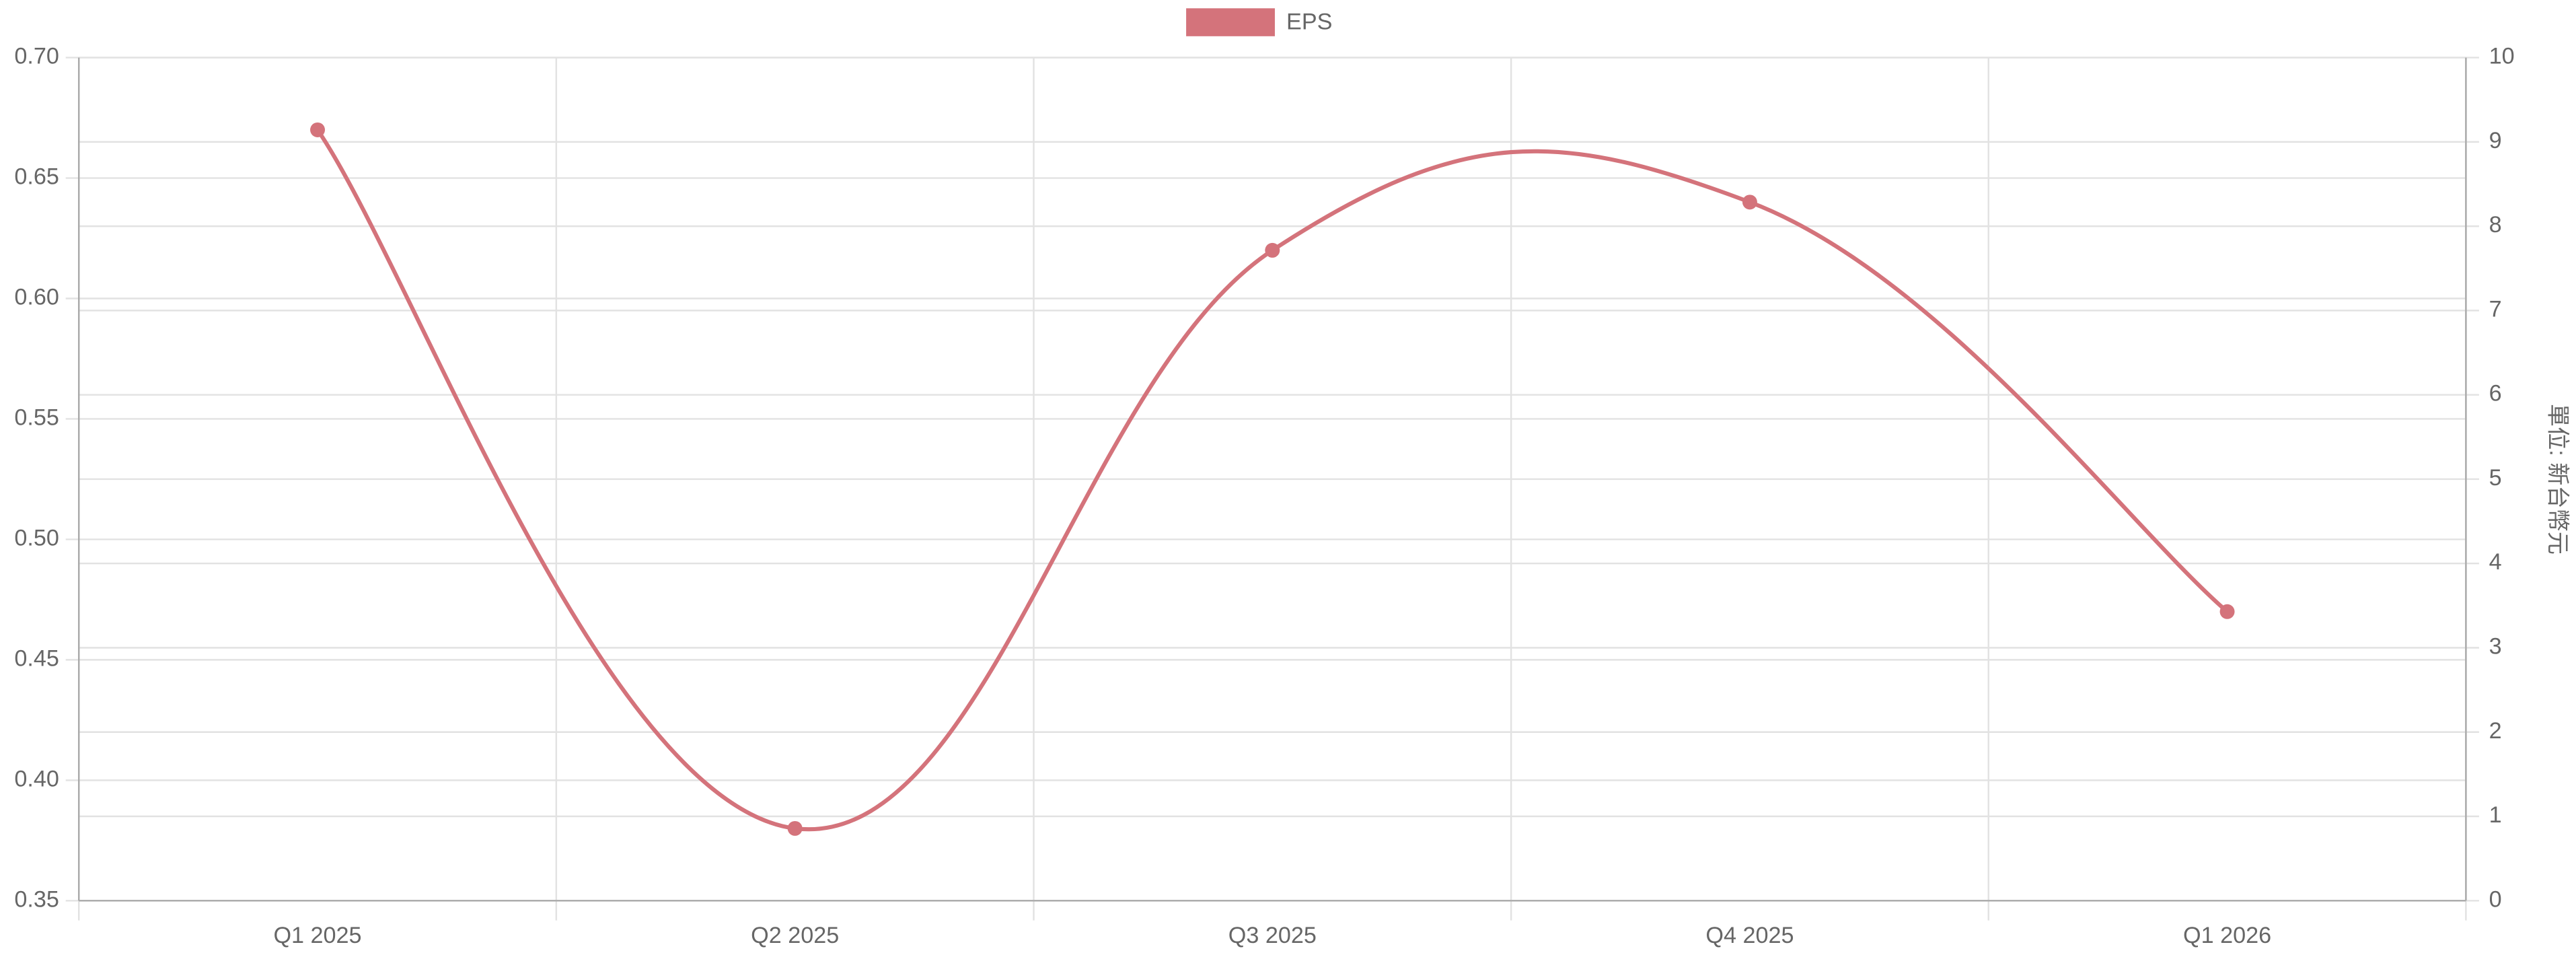  Describe the element at coordinates (2558, 479) in the screenshot. I see `y2-axis-label: 單位: 新台幣元` at that location.